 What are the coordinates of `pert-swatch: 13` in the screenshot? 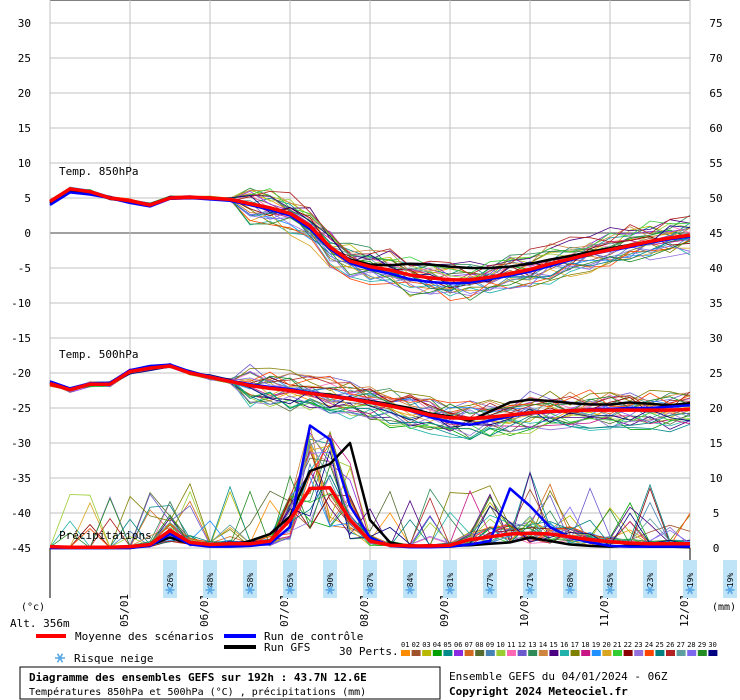 It's located at (533, 648).